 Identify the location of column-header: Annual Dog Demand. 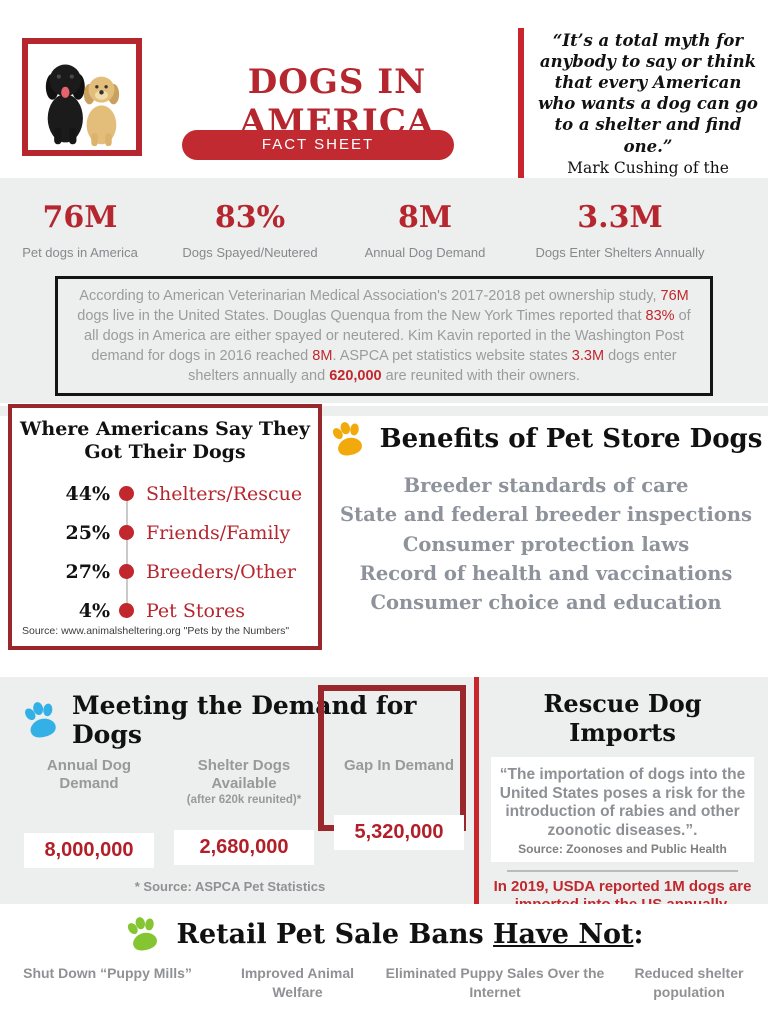
(89, 774).